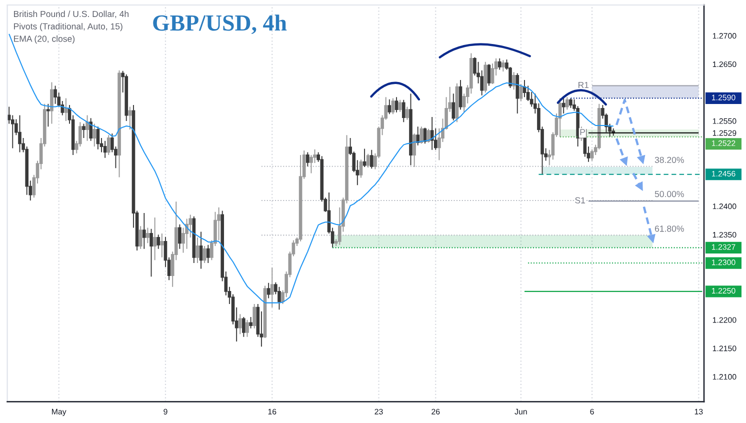  Describe the element at coordinates (68, 27) in the screenshot. I see `annotation: Pivots (Traditional, Auto, 15)` at that location.